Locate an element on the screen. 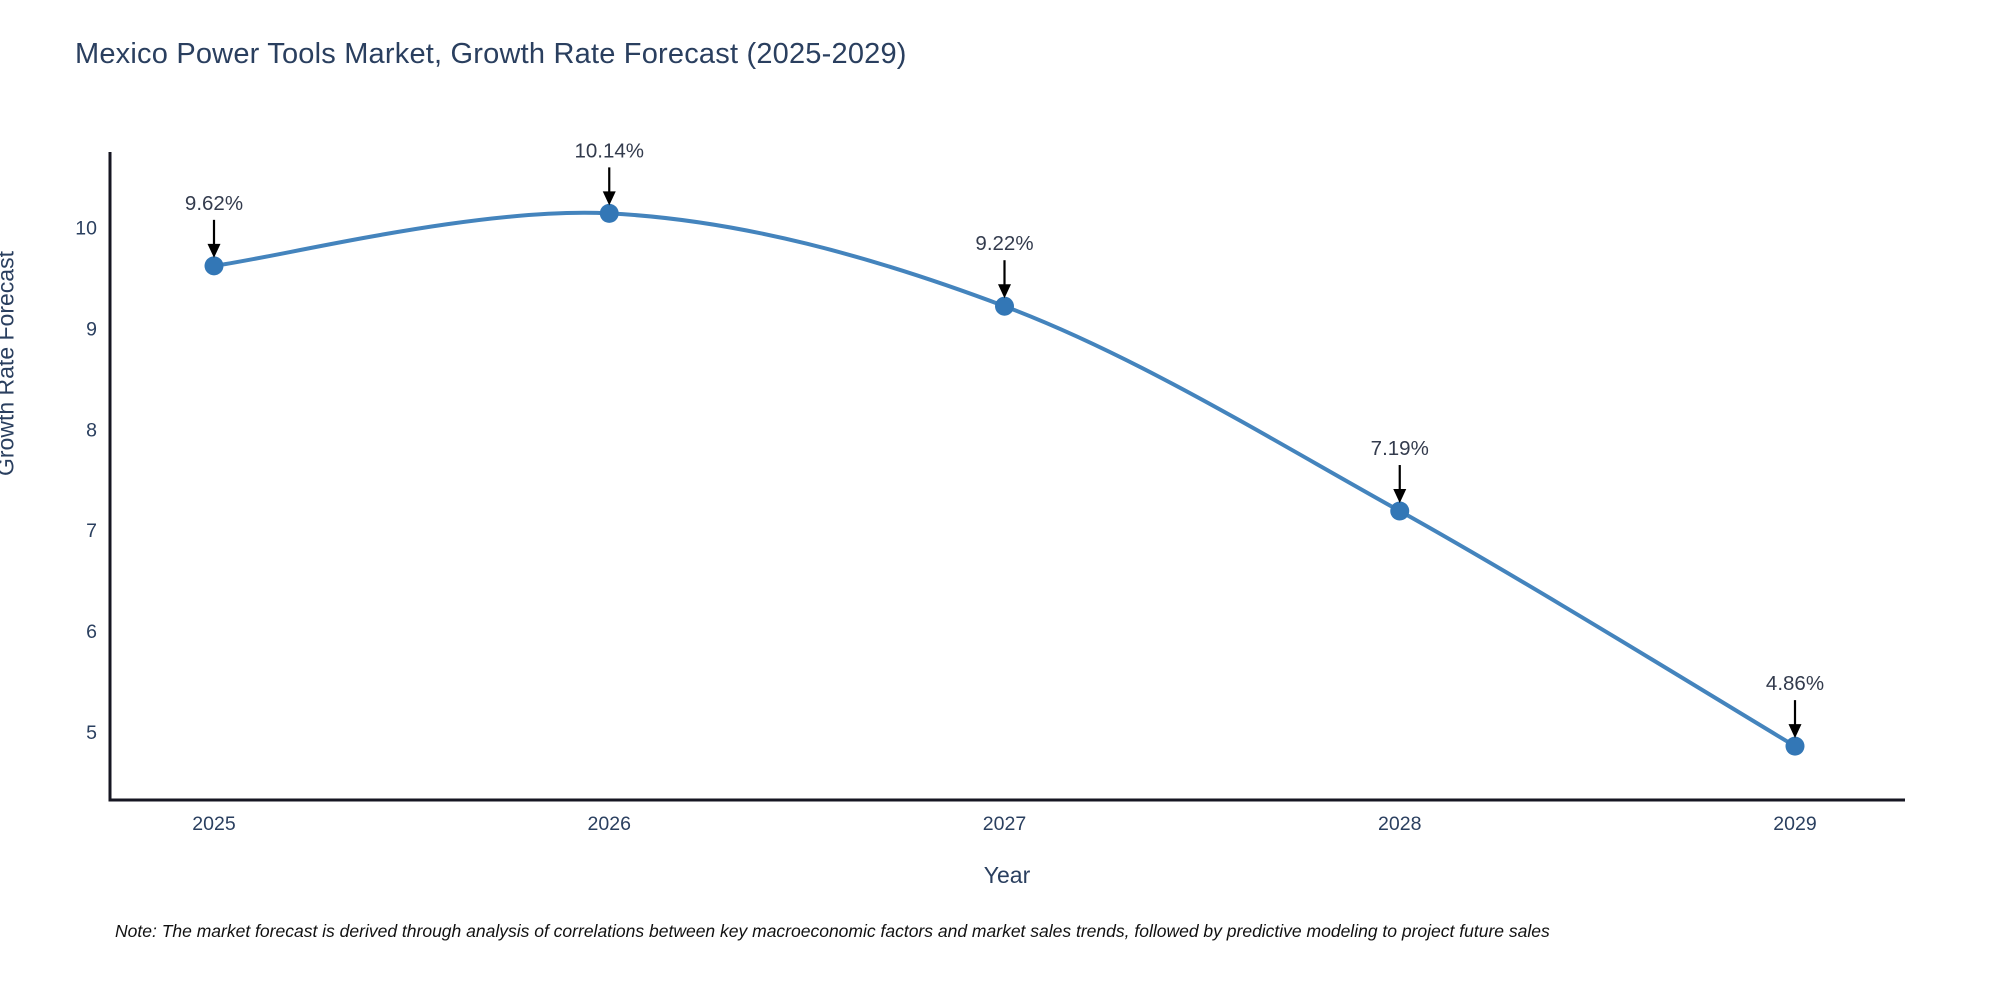  x-tick-label: 2028 is located at coordinates (1399, 824).